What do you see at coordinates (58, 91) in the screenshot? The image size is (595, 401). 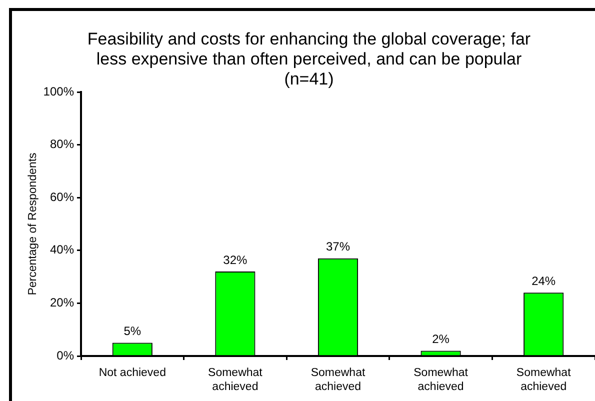 I see `y-tick-label: 100%` at bounding box center [58, 91].